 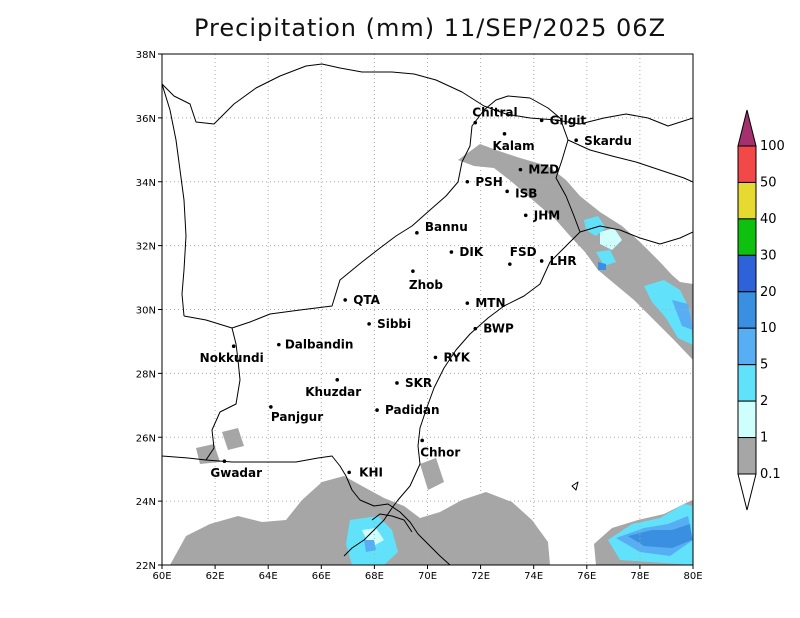 What do you see at coordinates (374, 576) in the screenshot?
I see `x-tick-label: 68E` at bounding box center [374, 576].